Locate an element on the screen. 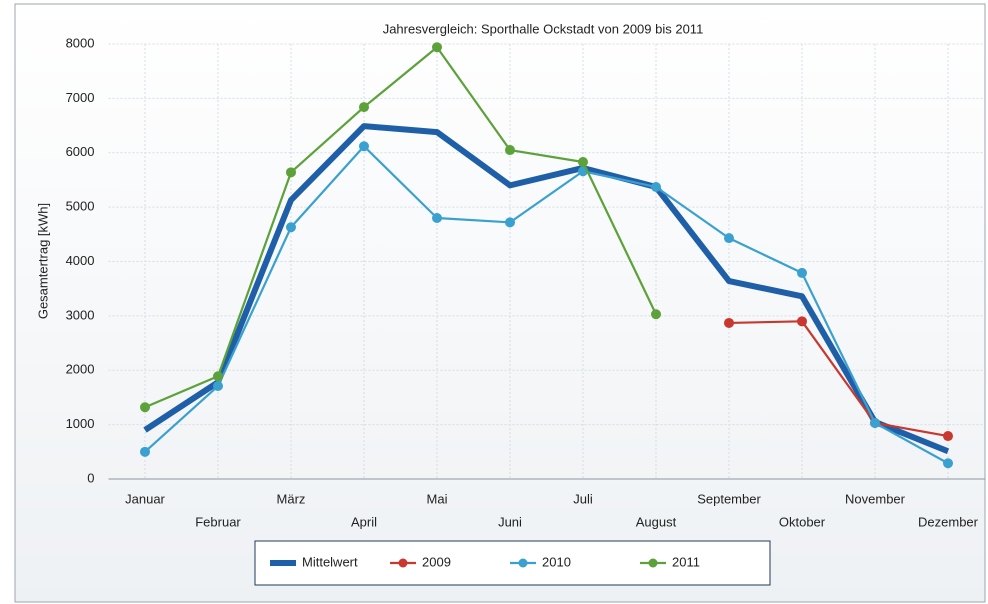  y-tick-label: 7000 is located at coordinates (80, 97).